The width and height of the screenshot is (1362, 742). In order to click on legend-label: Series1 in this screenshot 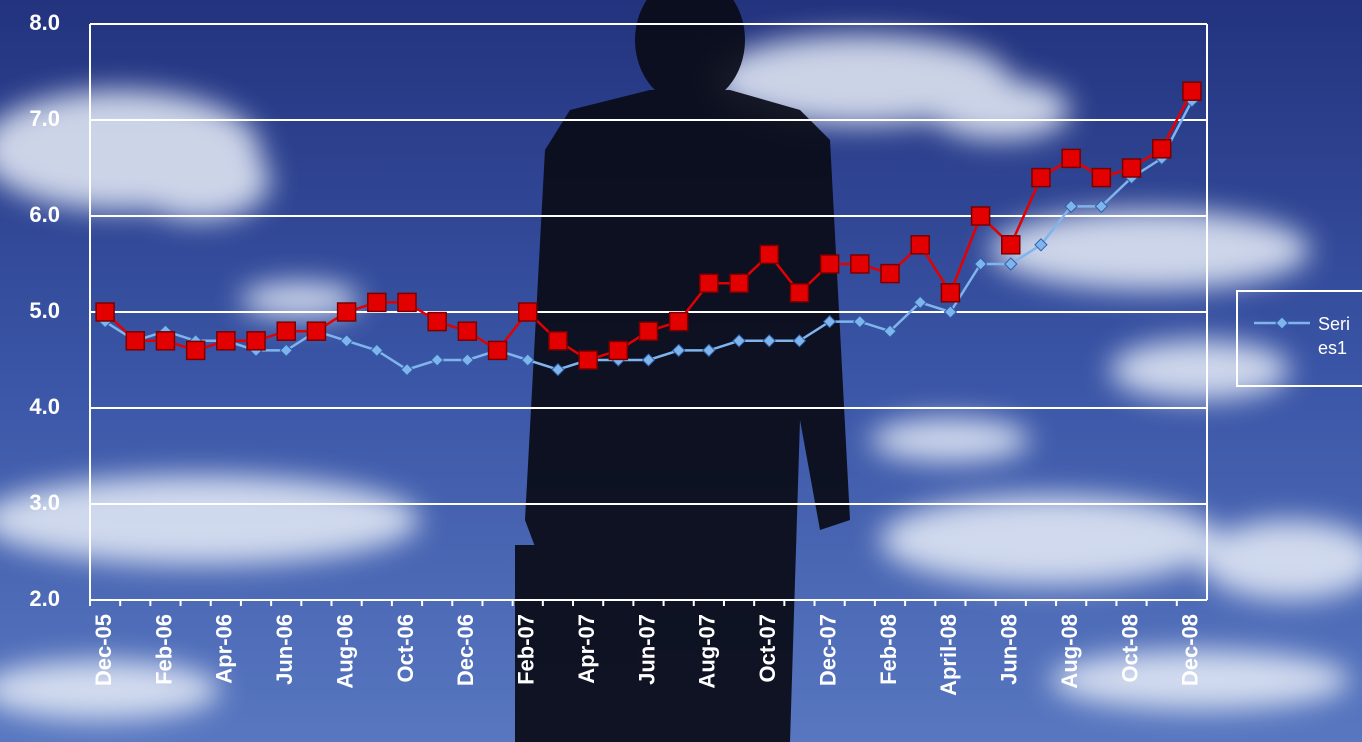, I will do `click(1334, 336)`.